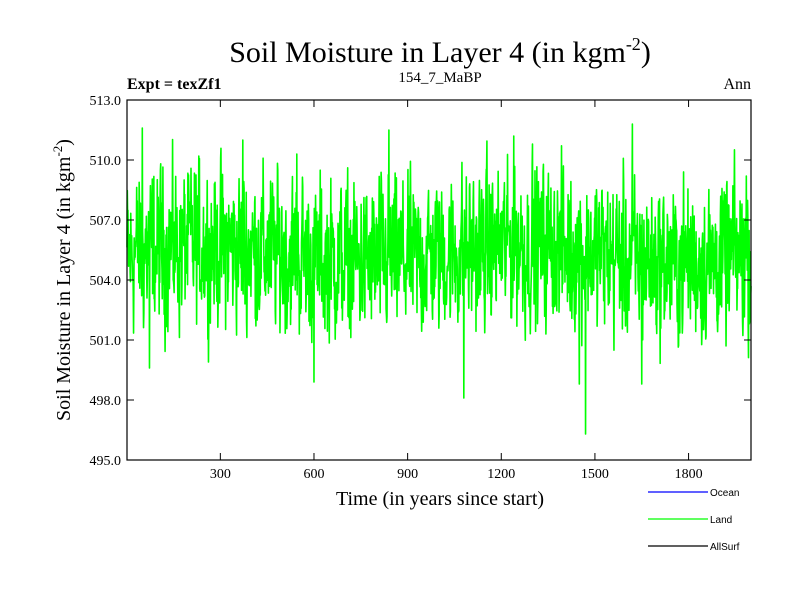 The width and height of the screenshot is (800, 600). I want to click on x-tick-label-600: 600, so click(313, 474).